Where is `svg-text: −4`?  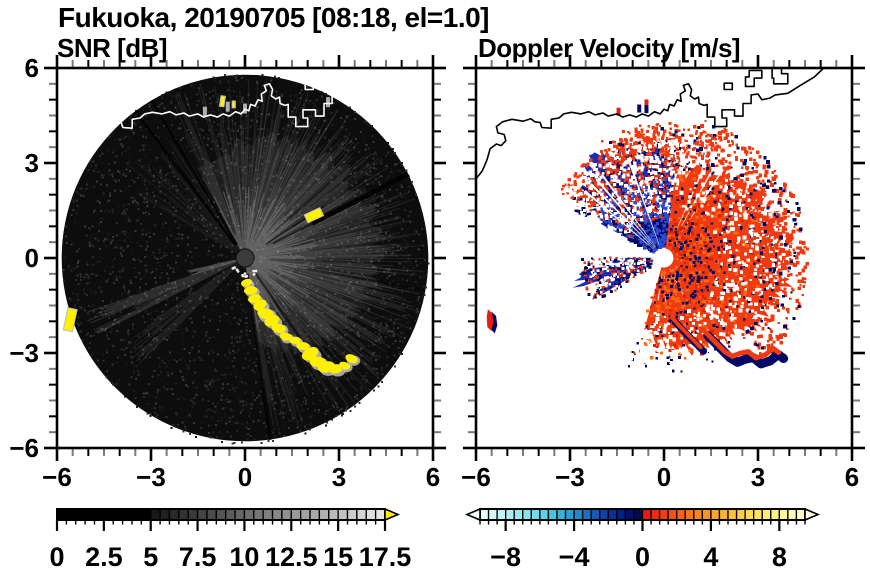
svg-text: −4 is located at coordinates (574, 556).